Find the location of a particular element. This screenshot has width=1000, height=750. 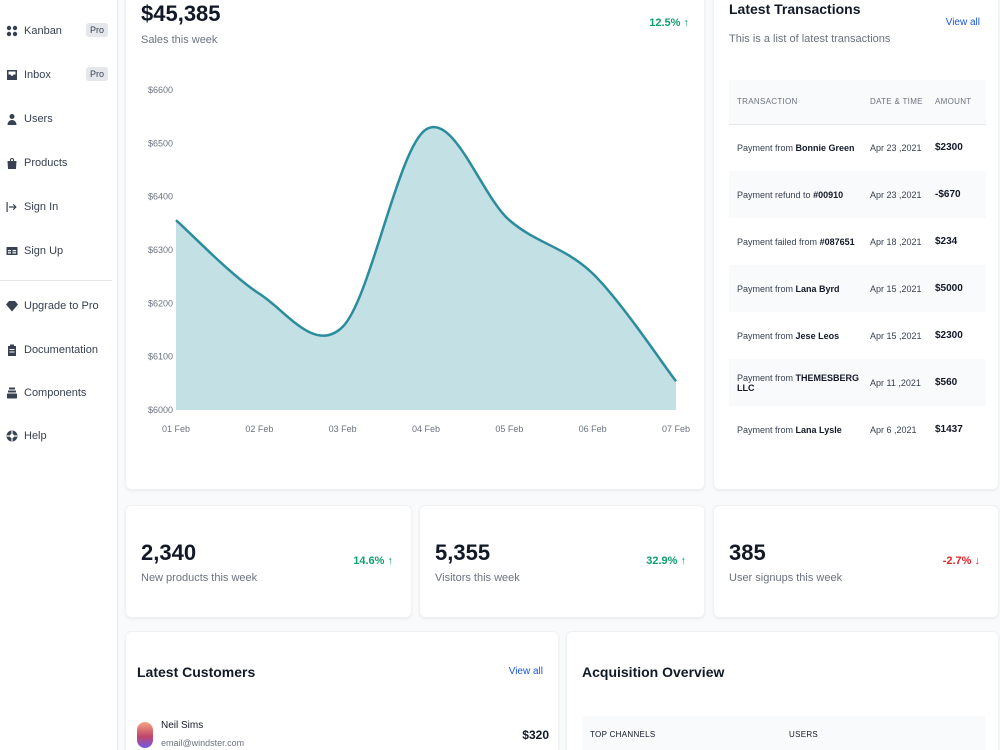

stack-icon is located at coordinates (12, 393).